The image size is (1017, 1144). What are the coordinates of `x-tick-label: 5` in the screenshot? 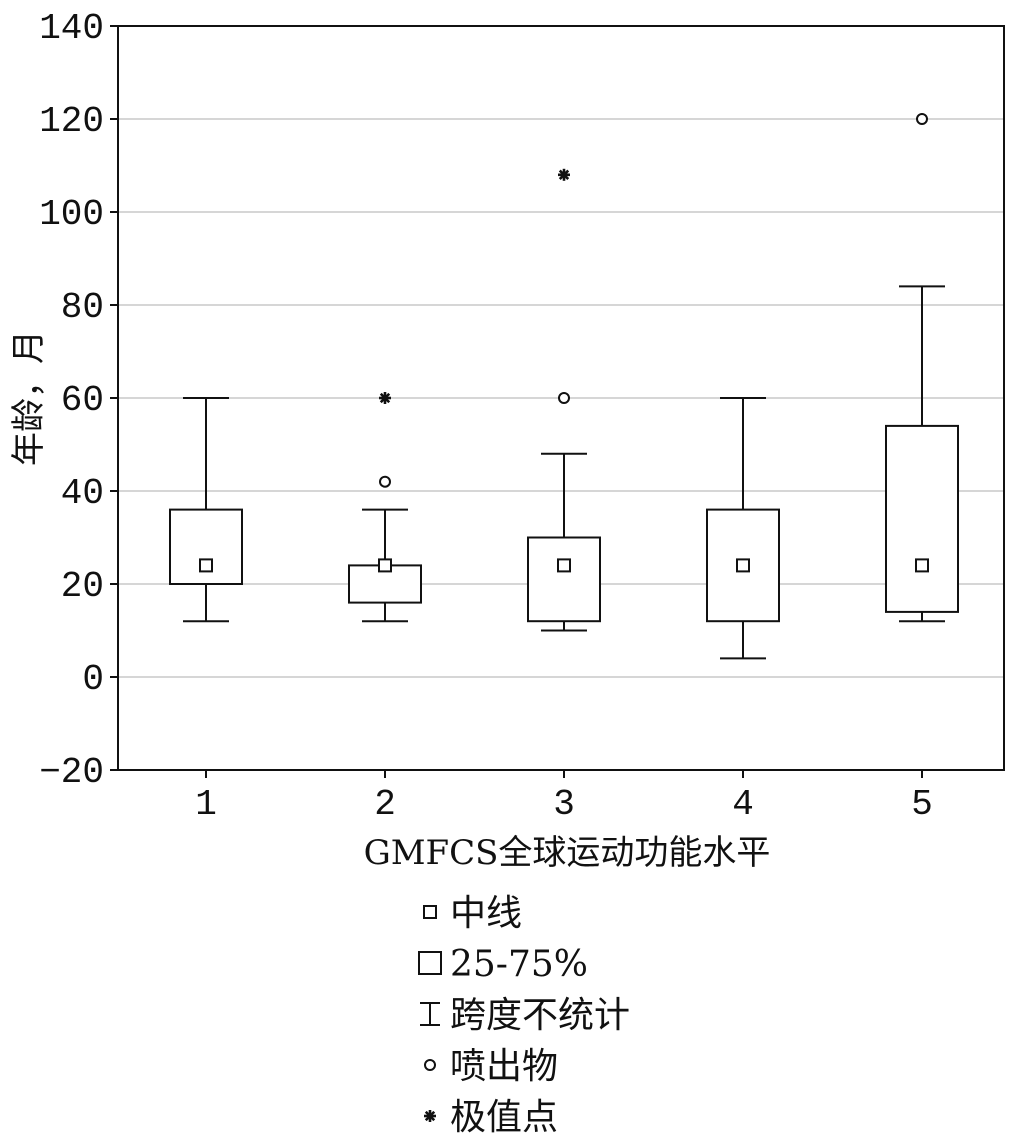 It's located at (922, 804).